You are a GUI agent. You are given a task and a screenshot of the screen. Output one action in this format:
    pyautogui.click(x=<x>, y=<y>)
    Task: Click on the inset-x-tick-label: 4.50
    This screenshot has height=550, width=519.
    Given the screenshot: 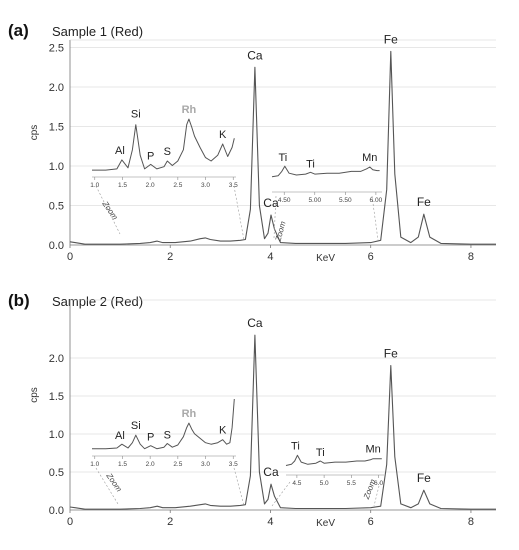 What is the action you would take?
    pyautogui.click(x=284, y=200)
    